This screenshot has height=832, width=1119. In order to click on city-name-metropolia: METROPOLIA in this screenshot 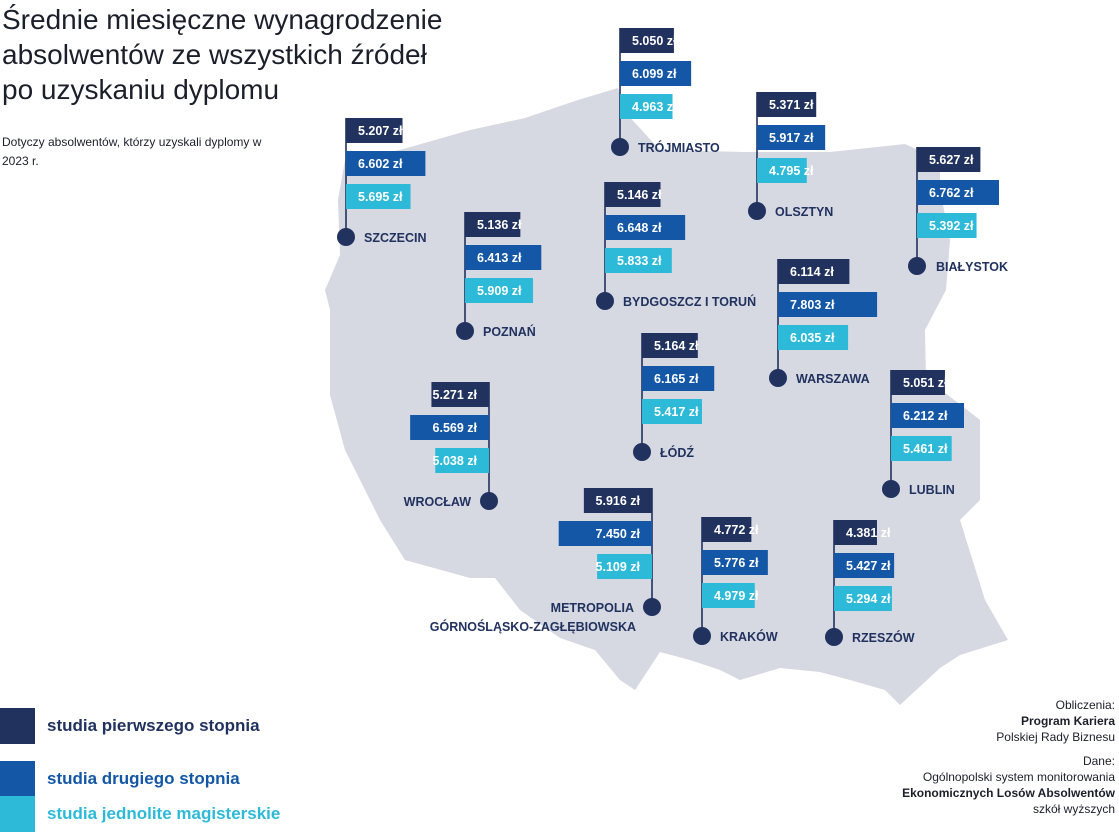, I will do `click(592, 608)`.